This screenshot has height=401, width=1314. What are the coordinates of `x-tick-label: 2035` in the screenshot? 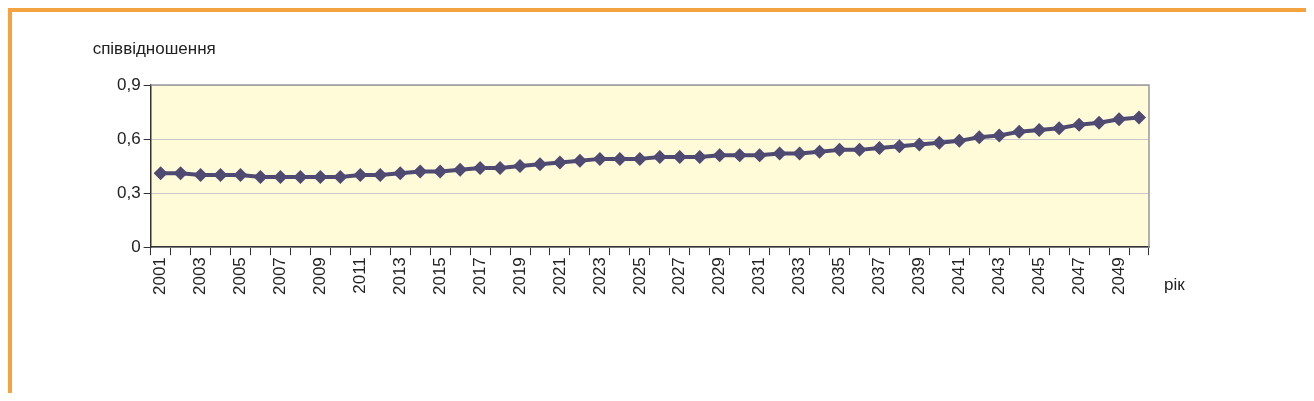 It's located at (839, 276).